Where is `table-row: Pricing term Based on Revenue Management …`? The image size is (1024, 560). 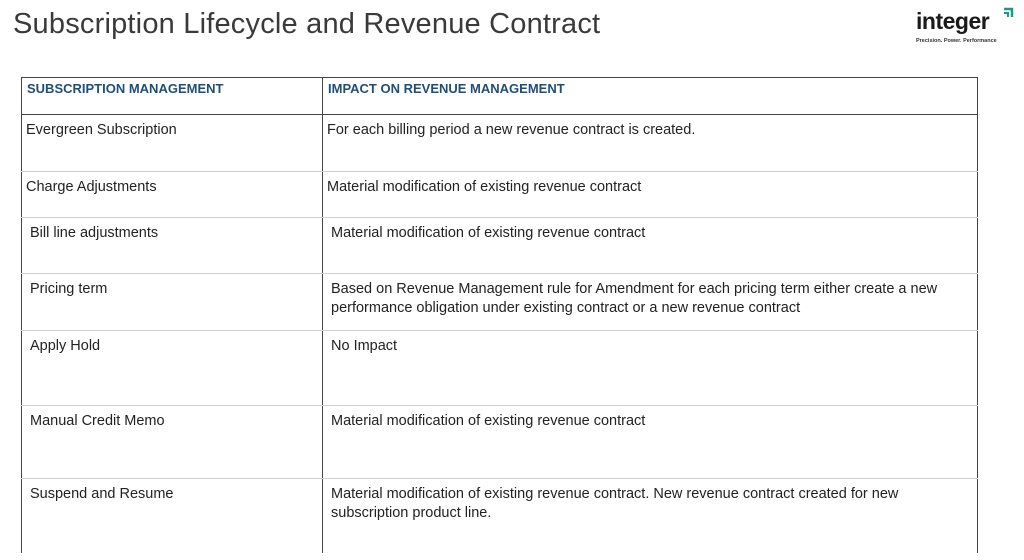
table-row: Pricing term Based on Revenue Management … is located at coordinates (499, 302).